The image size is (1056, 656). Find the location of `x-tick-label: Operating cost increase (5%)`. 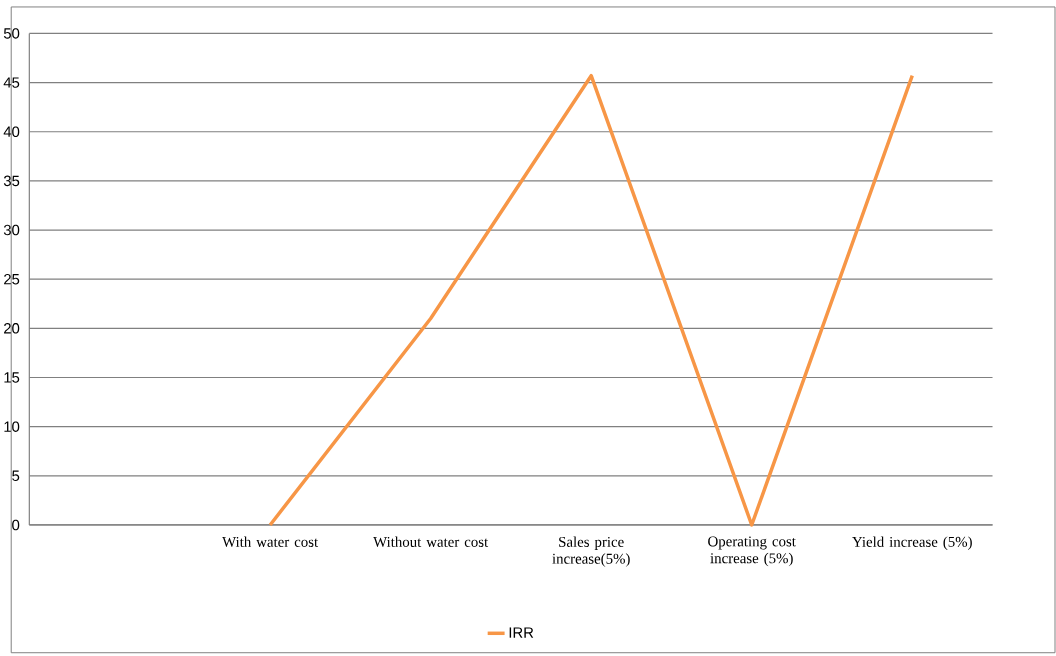

x-tick-label: Operating cost increase (5%) is located at coordinates (752, 551).